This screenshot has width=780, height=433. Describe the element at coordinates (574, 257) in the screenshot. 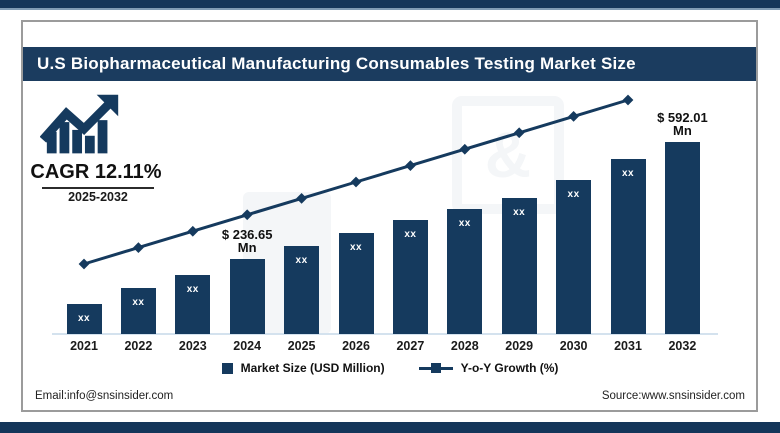

I see `bar-2030` at that location.